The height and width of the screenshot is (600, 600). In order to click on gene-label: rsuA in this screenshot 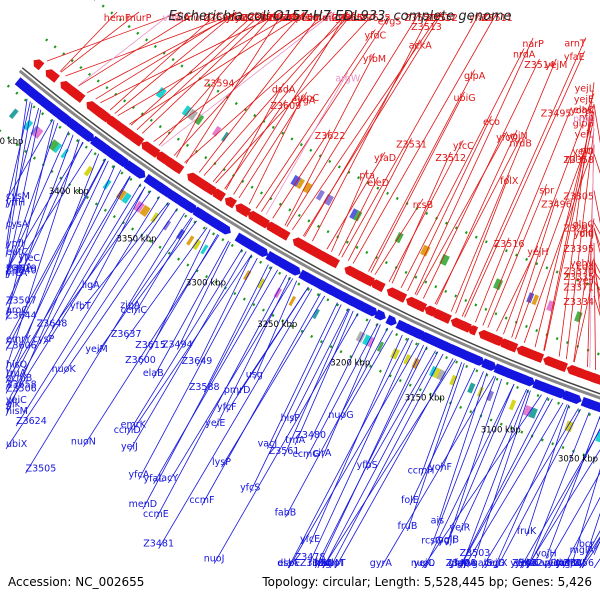, I will do `click(572, 563)`.